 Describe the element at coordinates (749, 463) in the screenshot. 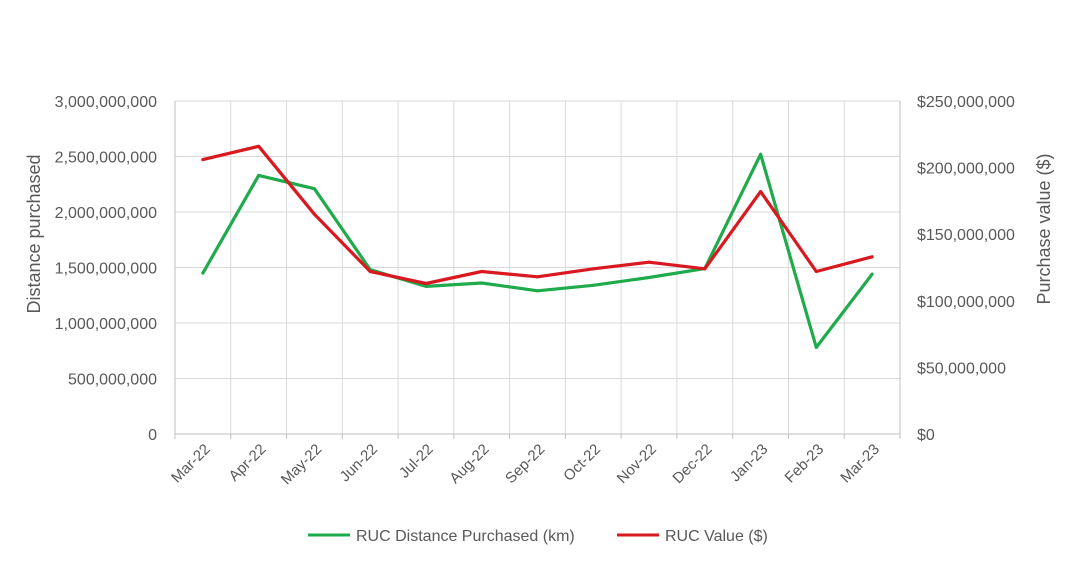

I see `x-tick-label: Jan-23` at that location.